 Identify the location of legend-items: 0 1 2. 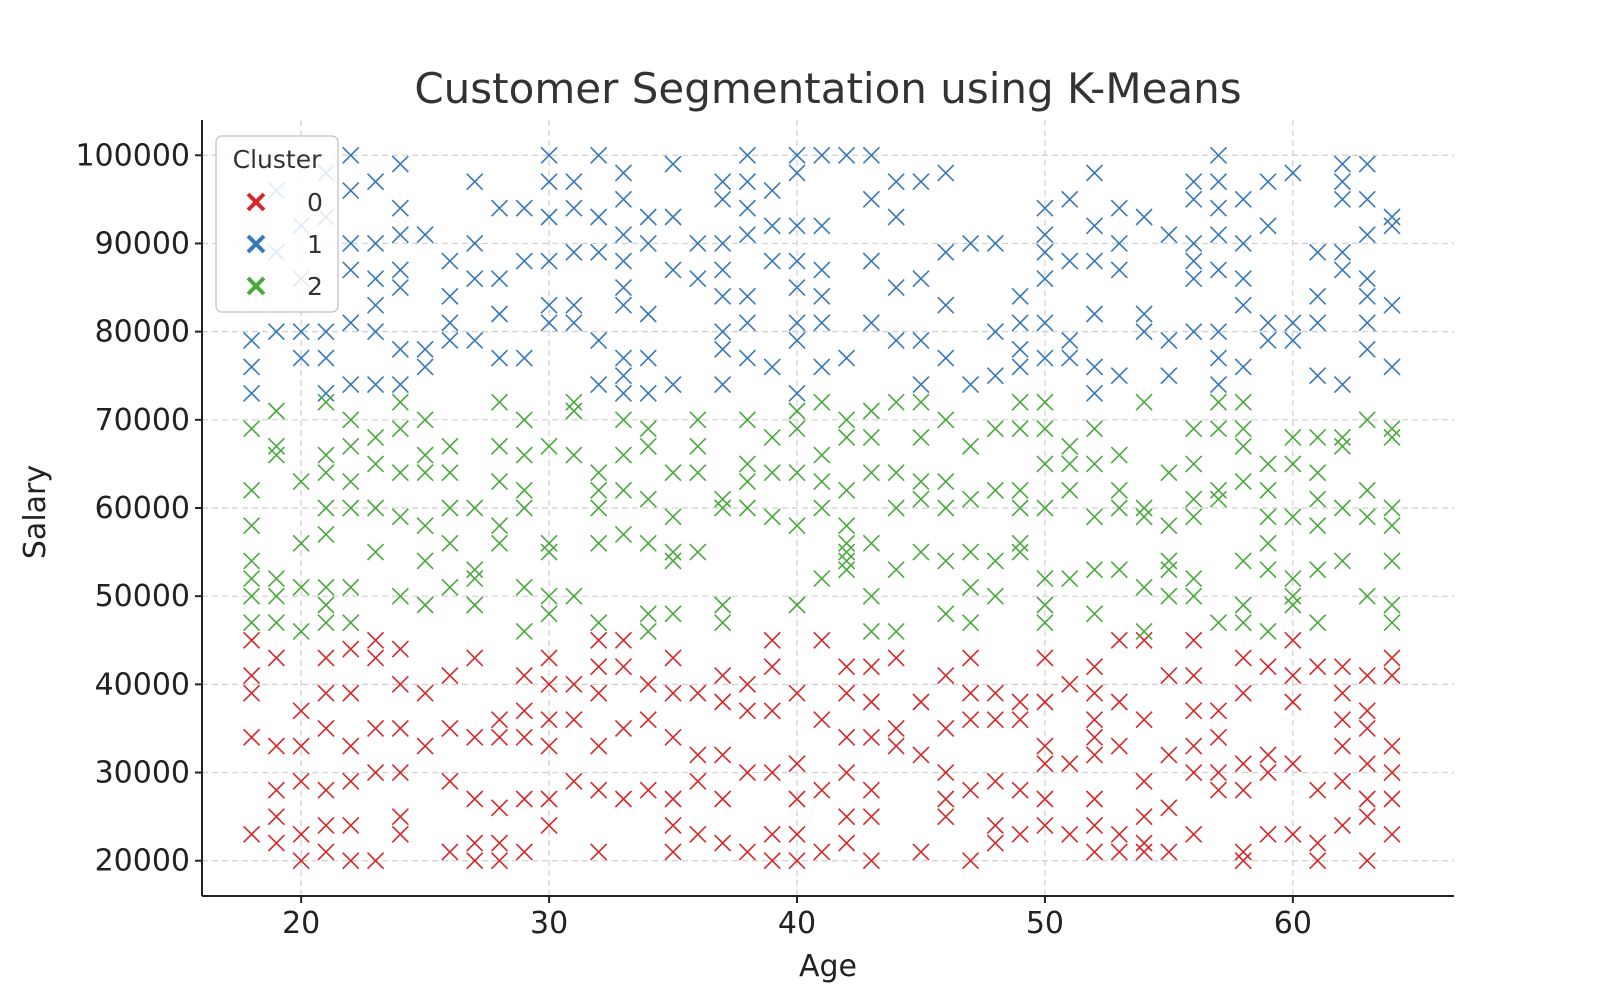
(284, 244).